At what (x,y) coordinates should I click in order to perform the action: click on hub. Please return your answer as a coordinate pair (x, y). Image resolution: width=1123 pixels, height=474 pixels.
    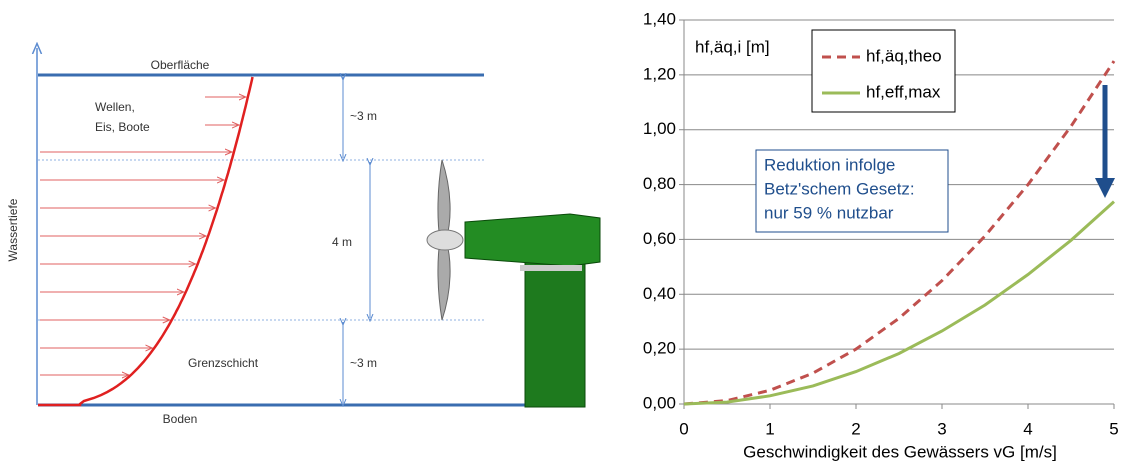
    Looking at the image, I should click on (445, 240).